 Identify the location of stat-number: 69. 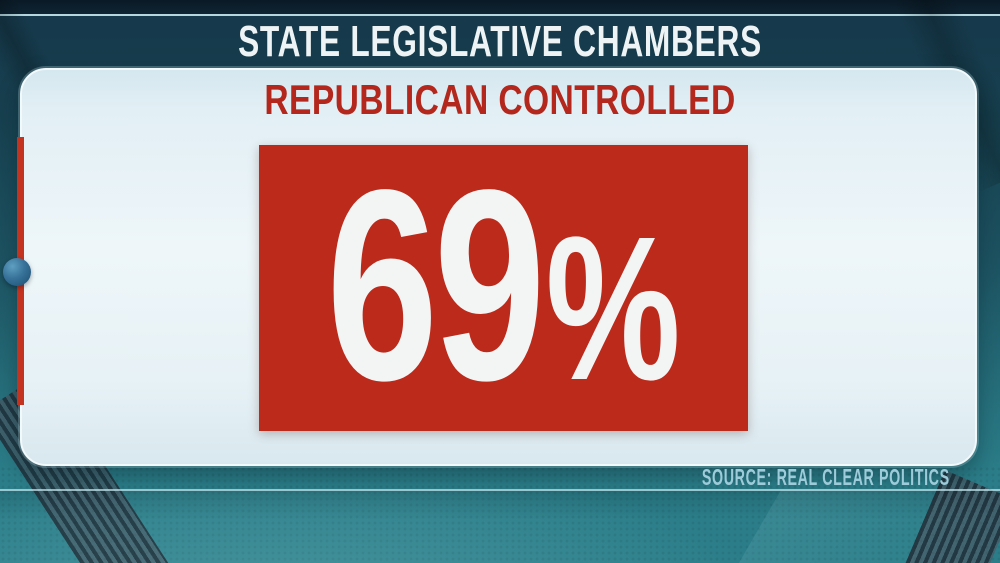
(435, 285).